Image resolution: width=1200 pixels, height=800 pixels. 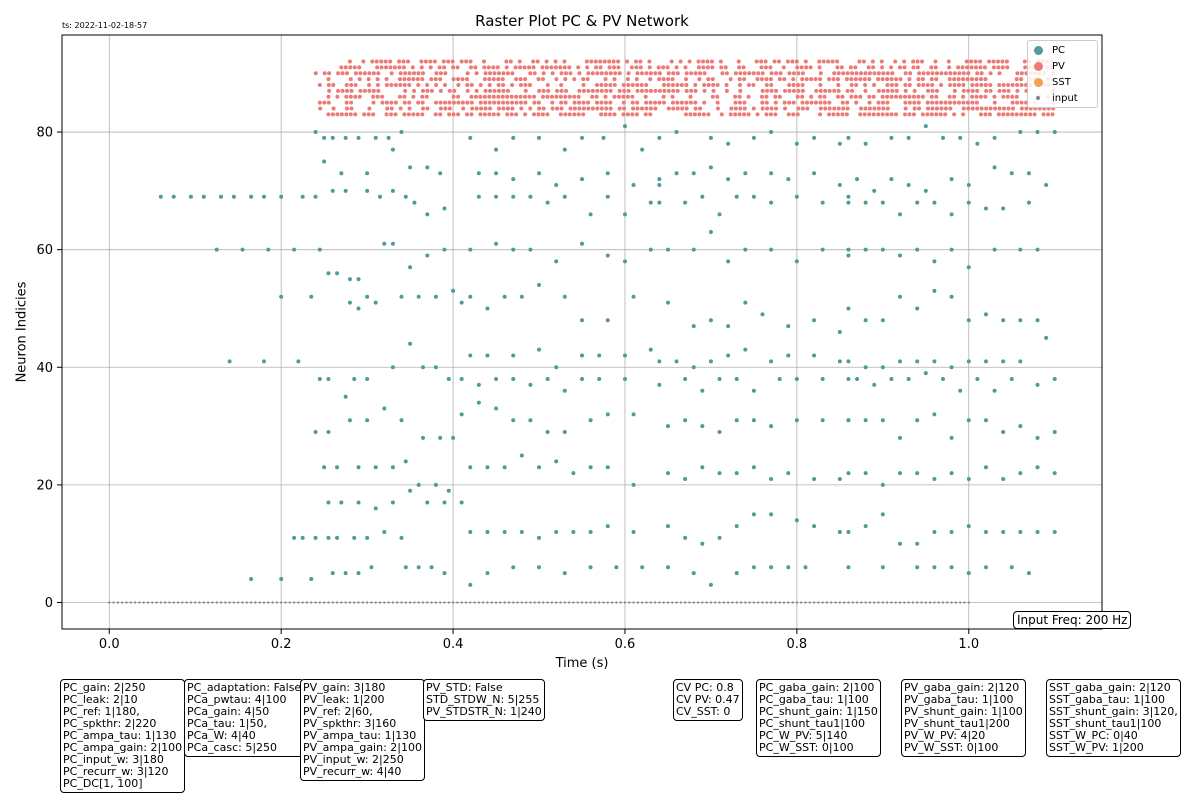 I want to click on legend-item-pv: PV, so click(x=1049, y=66).